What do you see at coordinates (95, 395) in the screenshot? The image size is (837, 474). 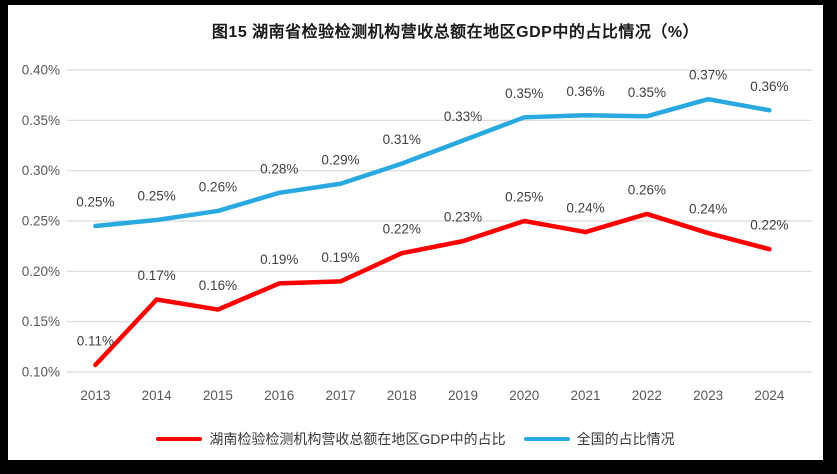 I see `x-tick-label: 2013` at bounding box center [95, 395].